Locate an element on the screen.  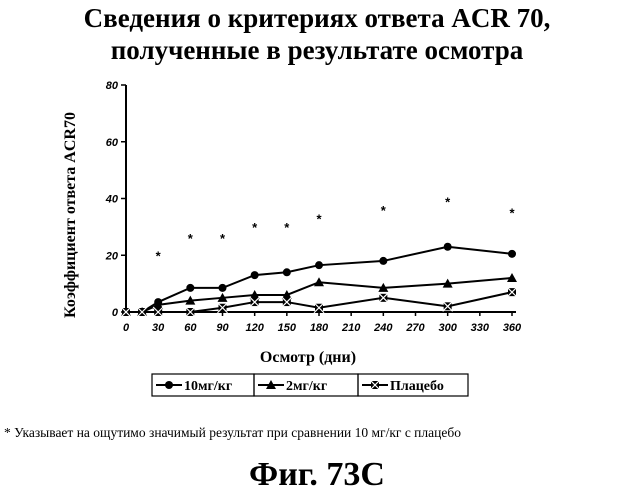
legend-label: 10мг/кг is located at coordinates (208, 386).